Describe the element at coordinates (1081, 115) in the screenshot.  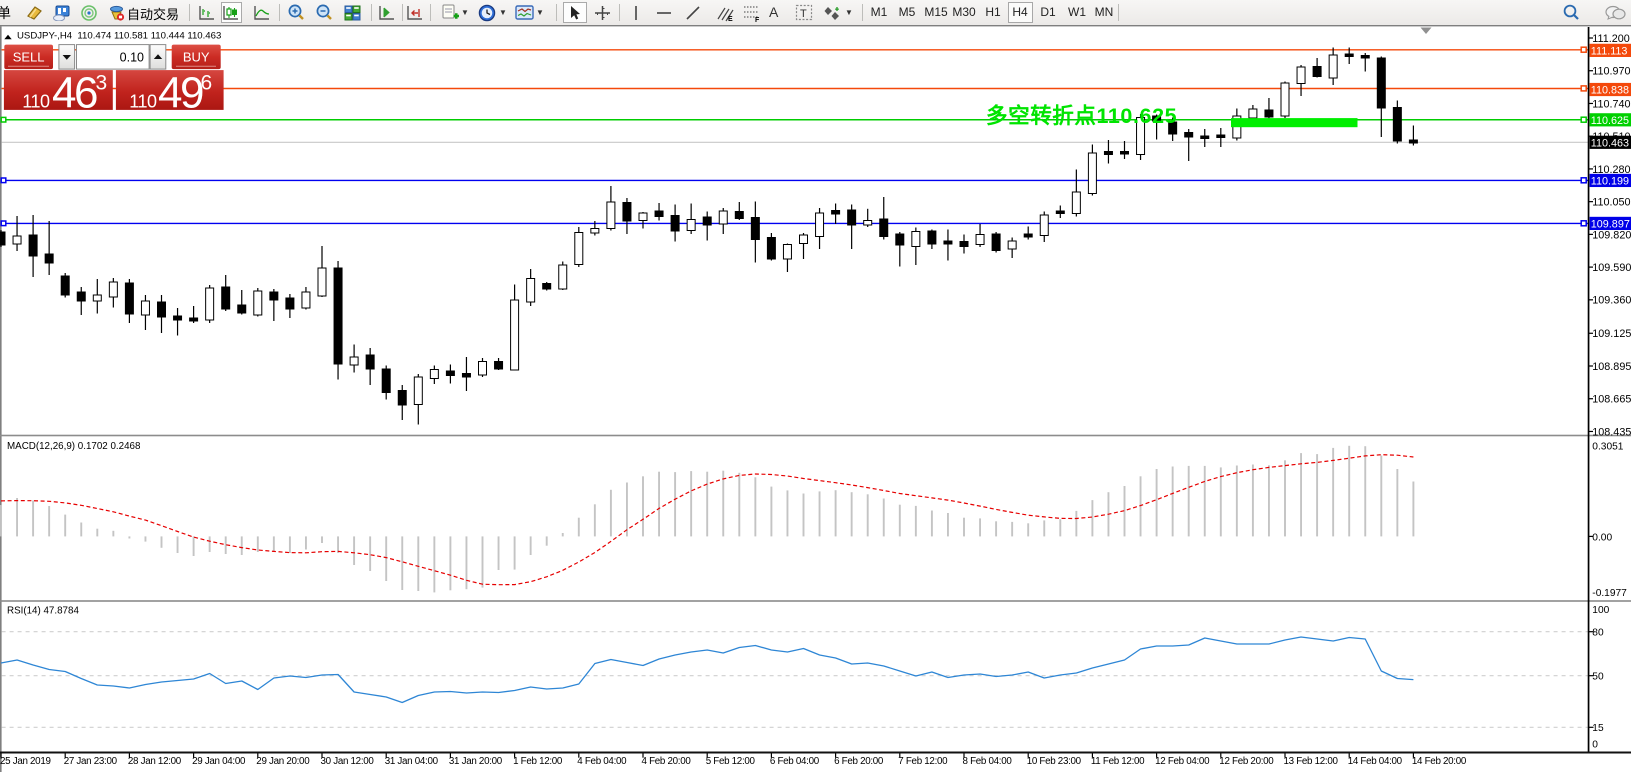
I see `svg-text: 多空转折点110.625` at that location.